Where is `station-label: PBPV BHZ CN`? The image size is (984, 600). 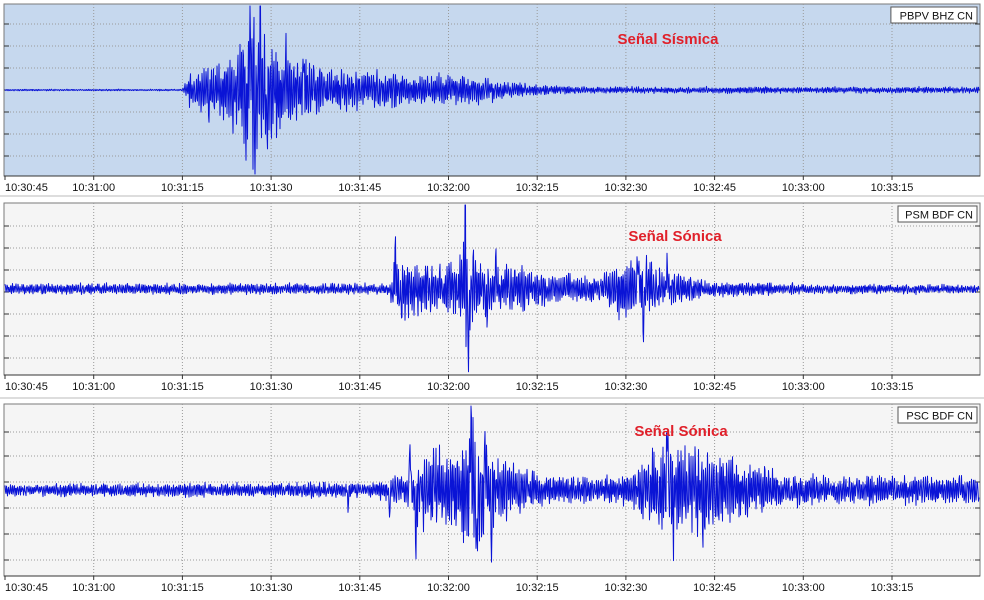 station-label: PBPV BHZ CN is located at coordinates (936, 17).